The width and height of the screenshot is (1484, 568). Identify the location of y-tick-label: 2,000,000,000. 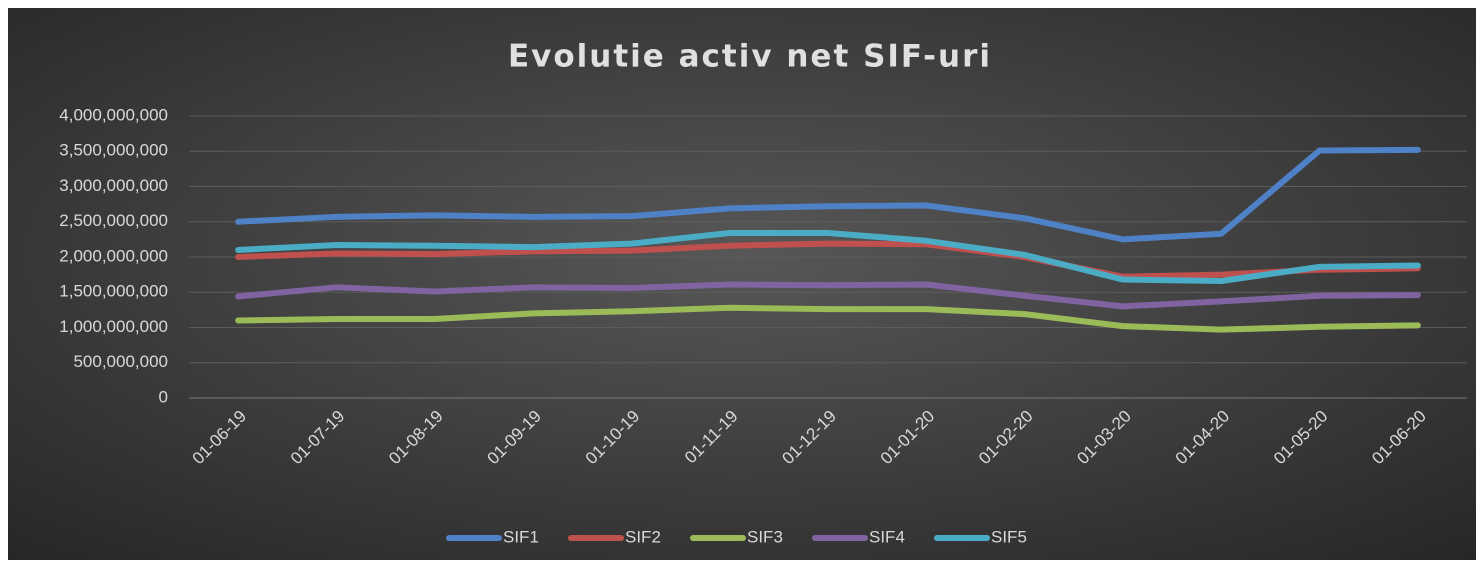
(113, 255).